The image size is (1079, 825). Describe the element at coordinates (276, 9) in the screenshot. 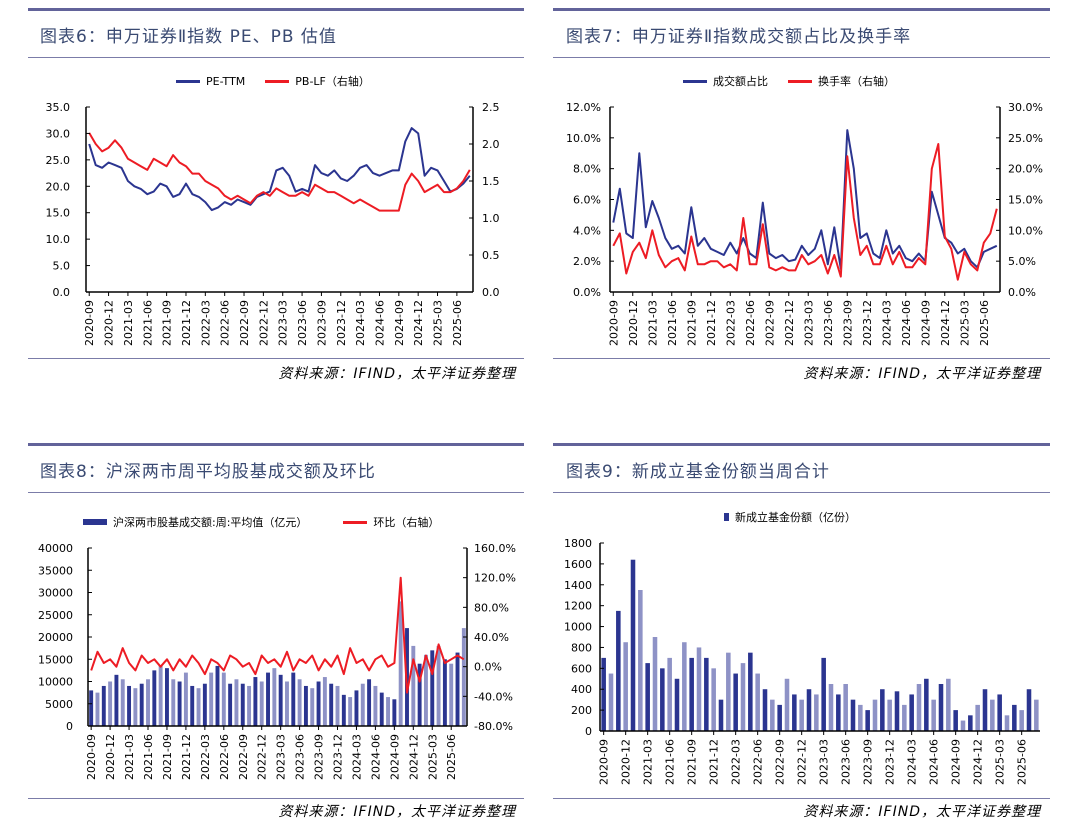

I see `panel6-top-rule` at that location.